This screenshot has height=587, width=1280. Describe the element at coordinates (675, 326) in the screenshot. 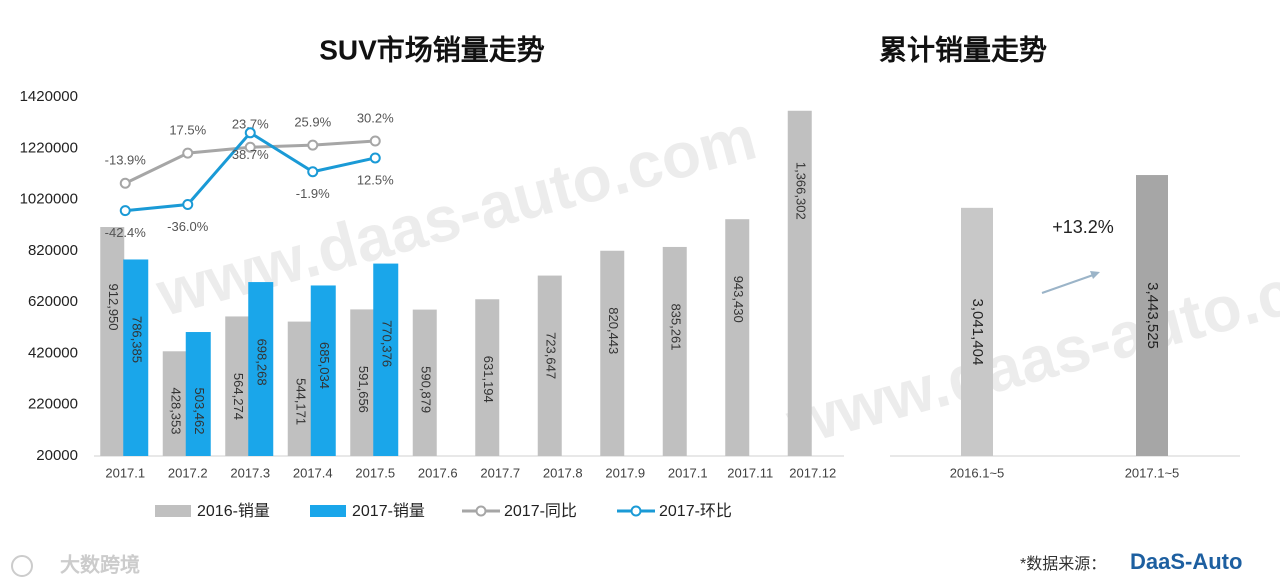

I see `bar-value-label: 835,261` at that location.